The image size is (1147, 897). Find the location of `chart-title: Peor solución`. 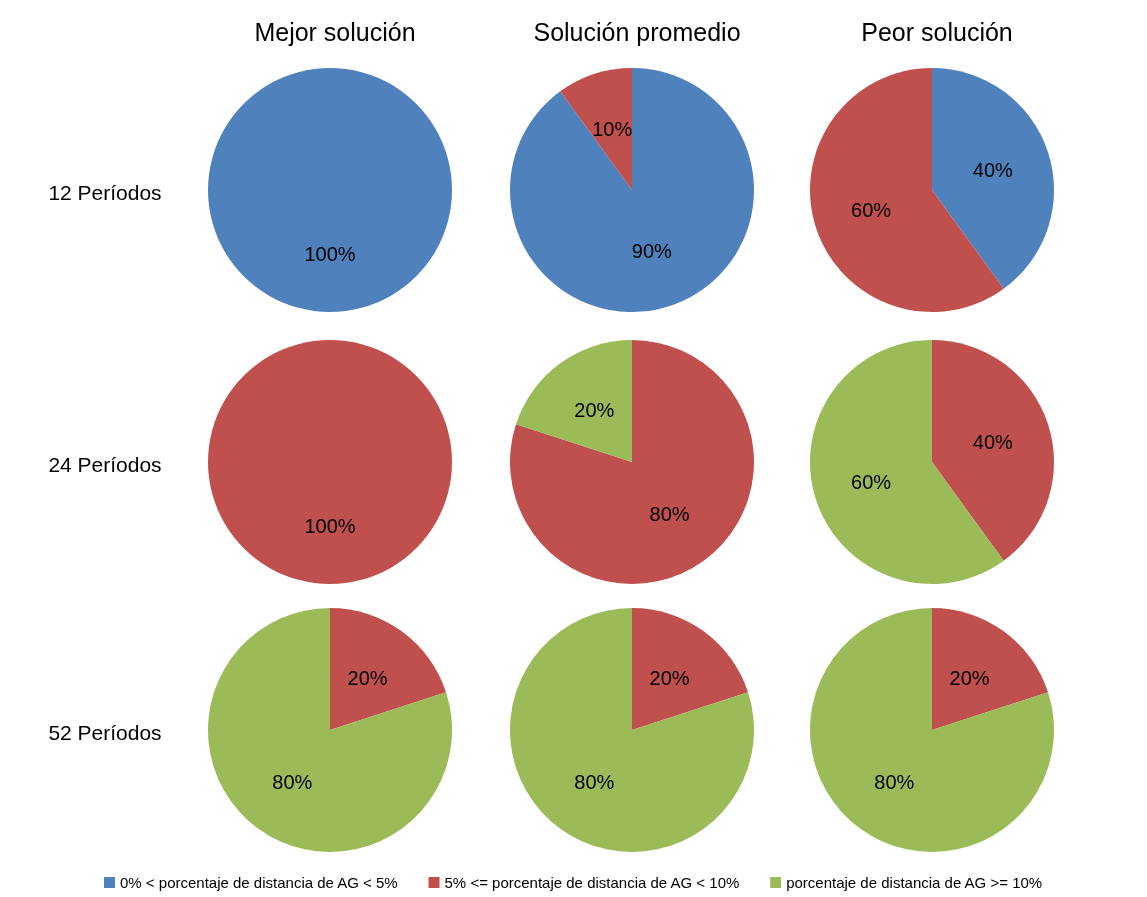

chart-title: Peor solución is located at coordinates (937, 31).